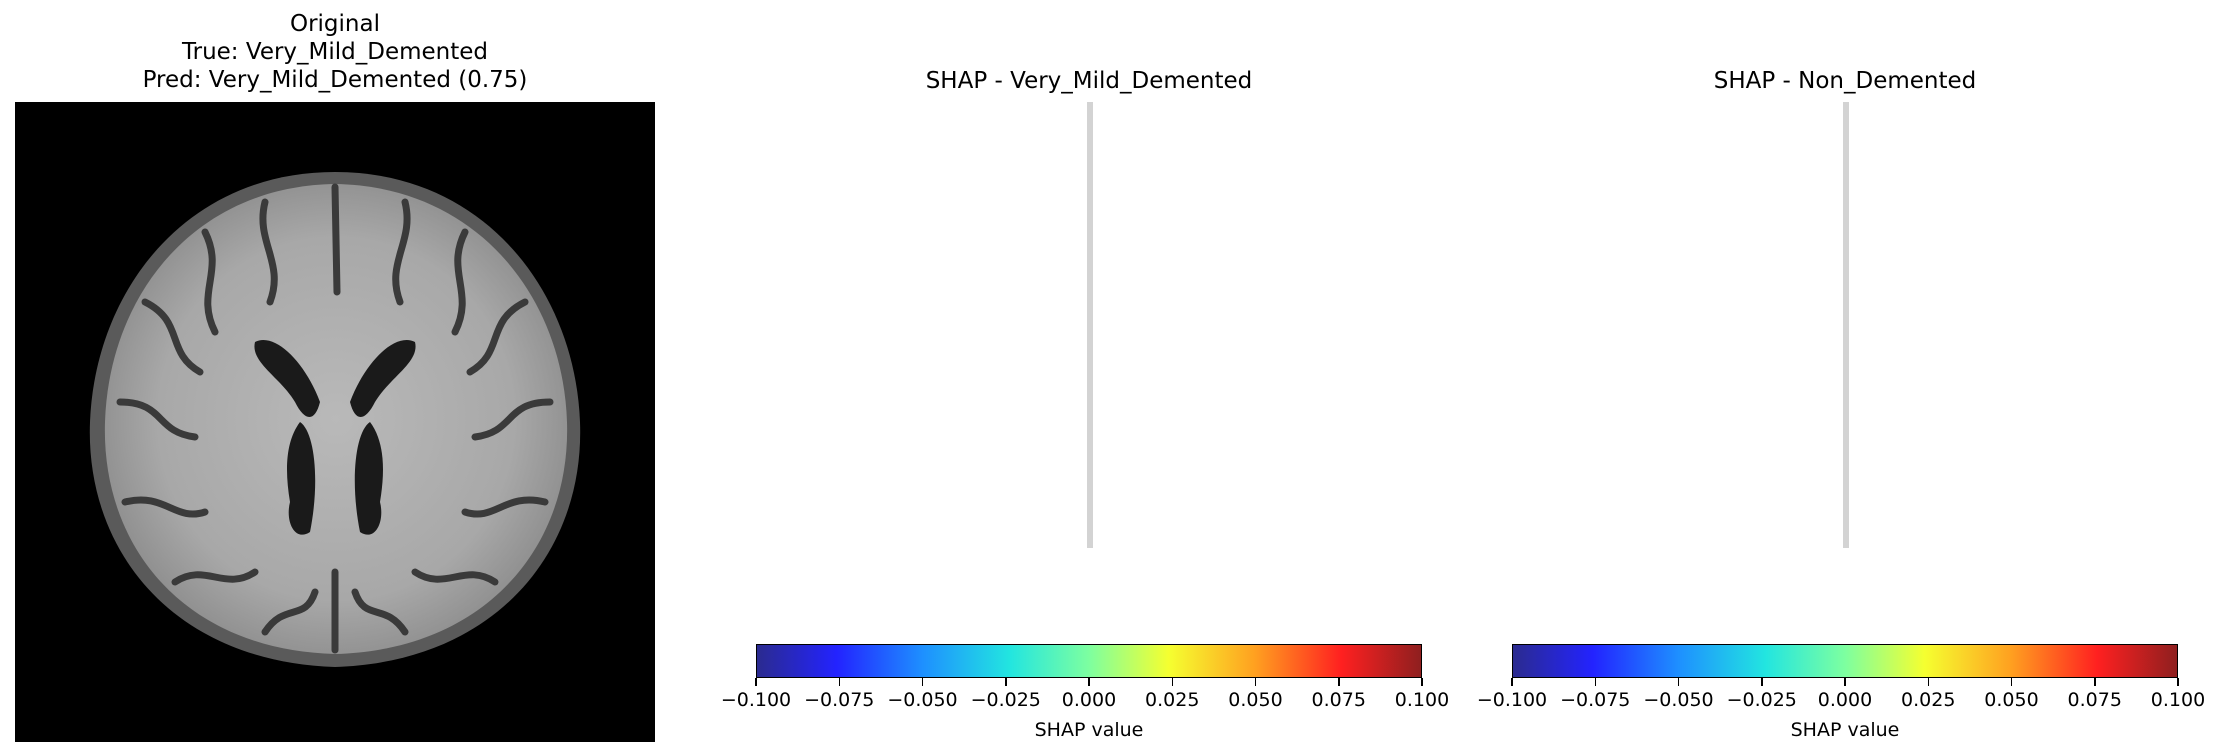 This screenshot has height=755, width=2221. I want to click on shap-vmd-colorbar-tick-label: −0.100, so click(756, 700).